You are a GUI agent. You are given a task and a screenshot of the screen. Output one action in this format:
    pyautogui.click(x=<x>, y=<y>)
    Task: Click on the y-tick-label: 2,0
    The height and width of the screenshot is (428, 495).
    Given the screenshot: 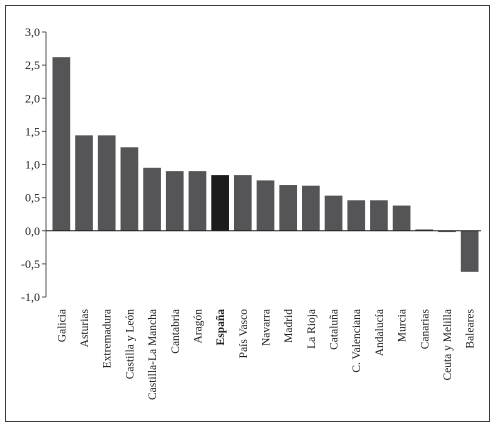 What is the action you would take?
    pyautogui.click(x=32, y=98)
    